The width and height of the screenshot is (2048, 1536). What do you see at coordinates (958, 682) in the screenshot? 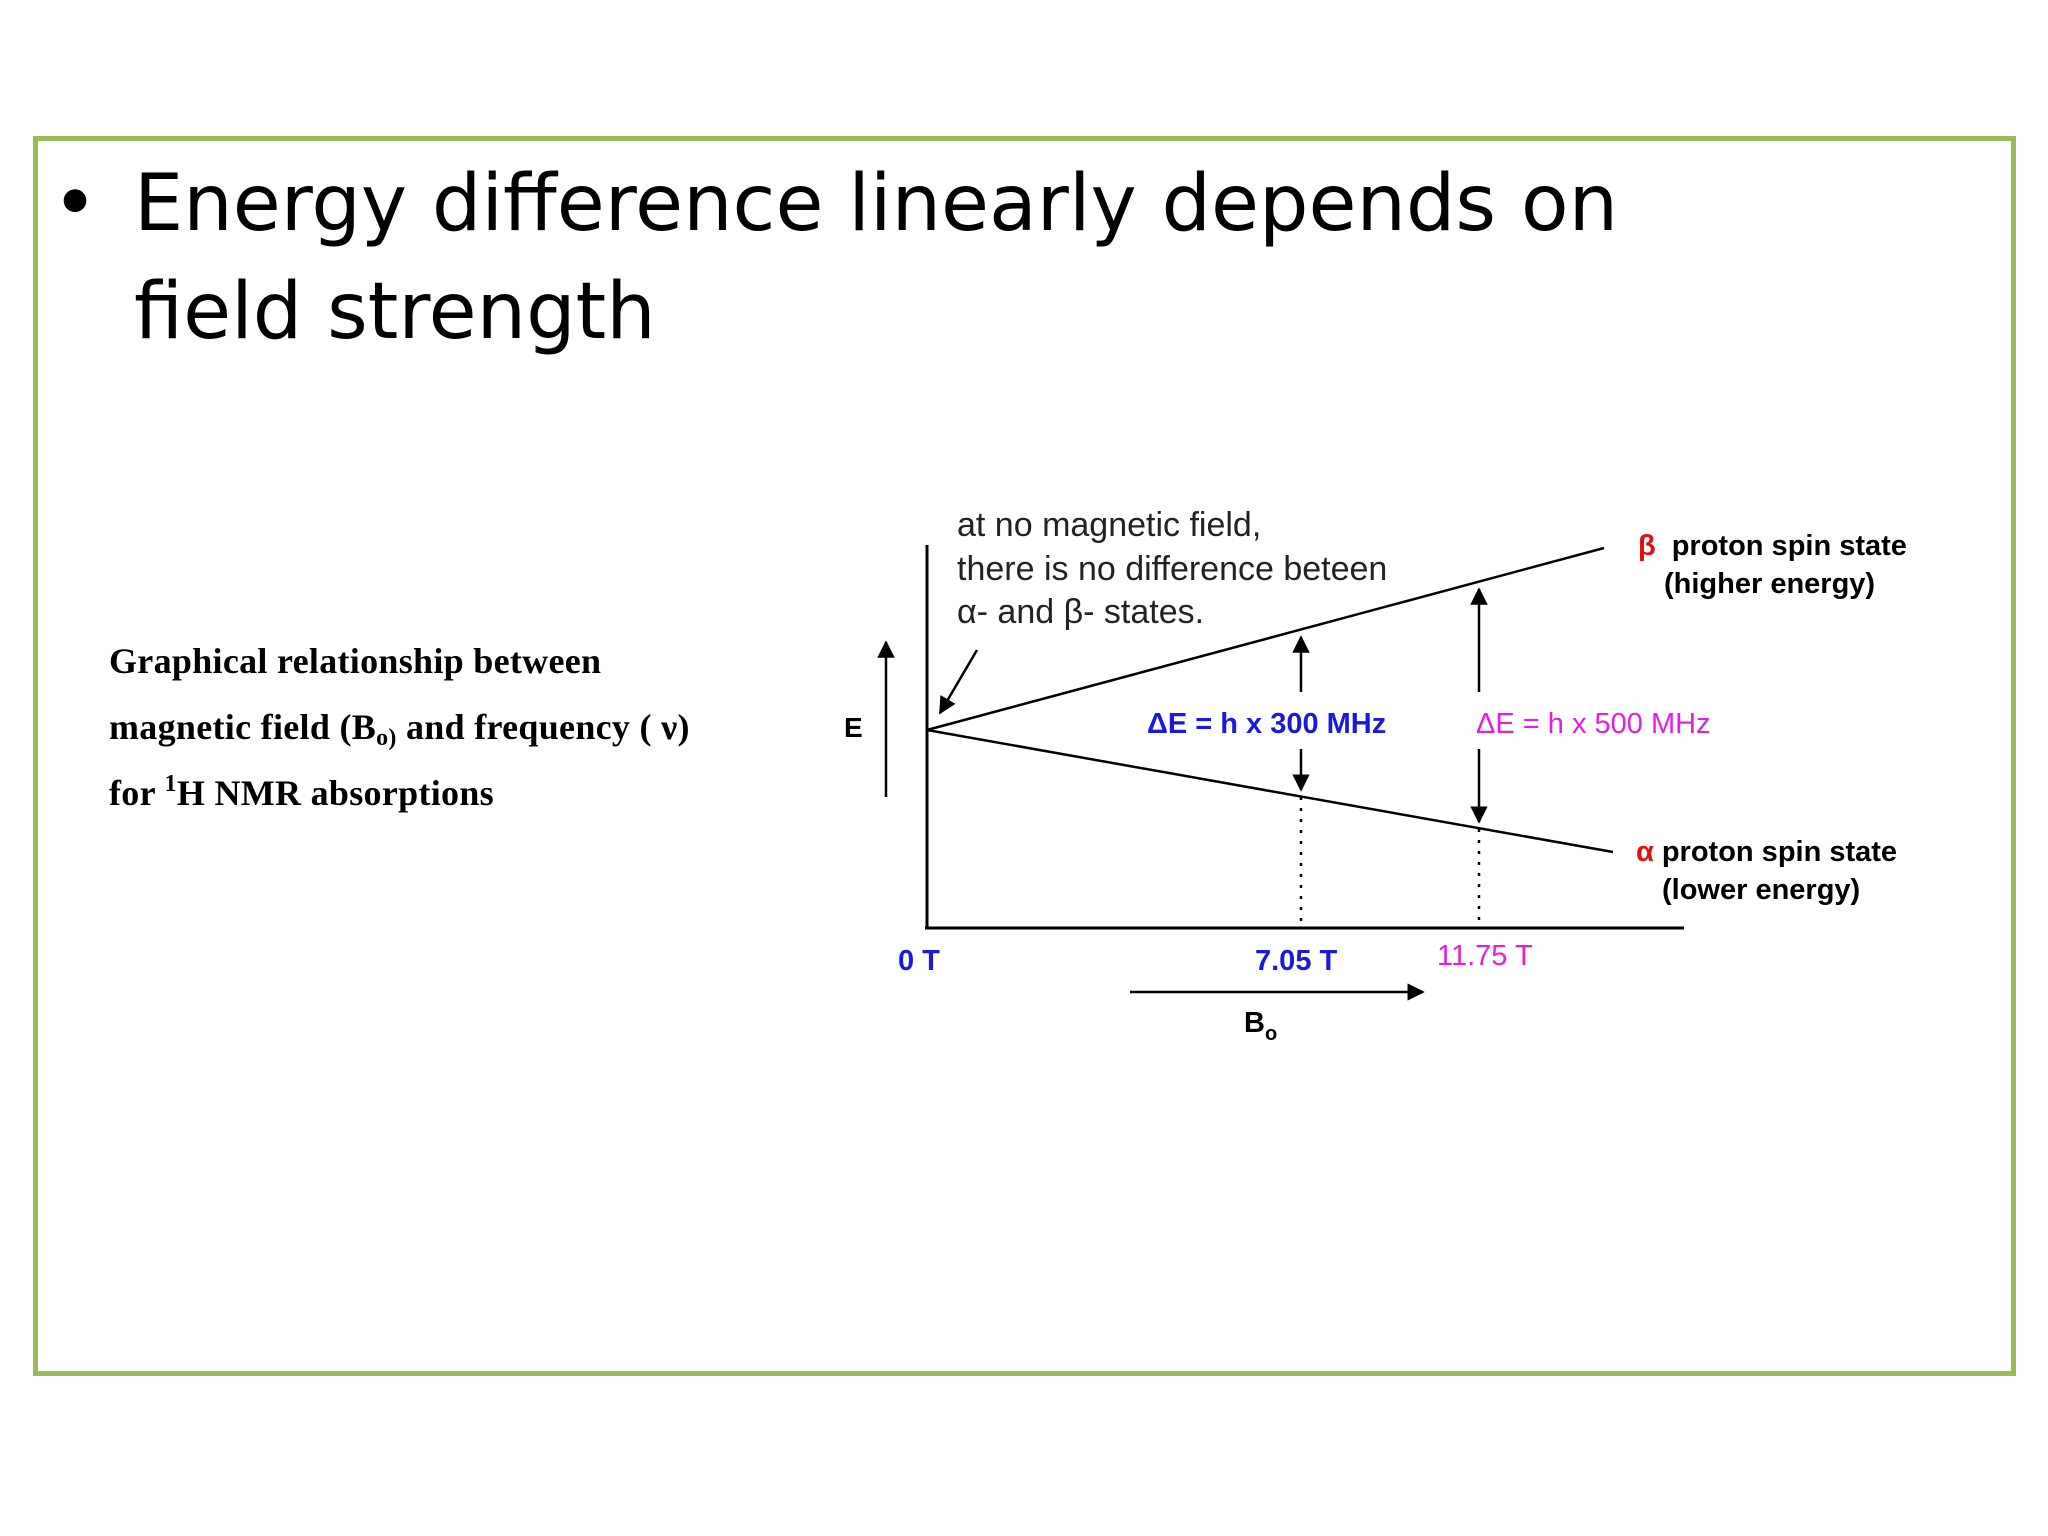
I see `annotation-arrow` at bounding box center [958, 682].